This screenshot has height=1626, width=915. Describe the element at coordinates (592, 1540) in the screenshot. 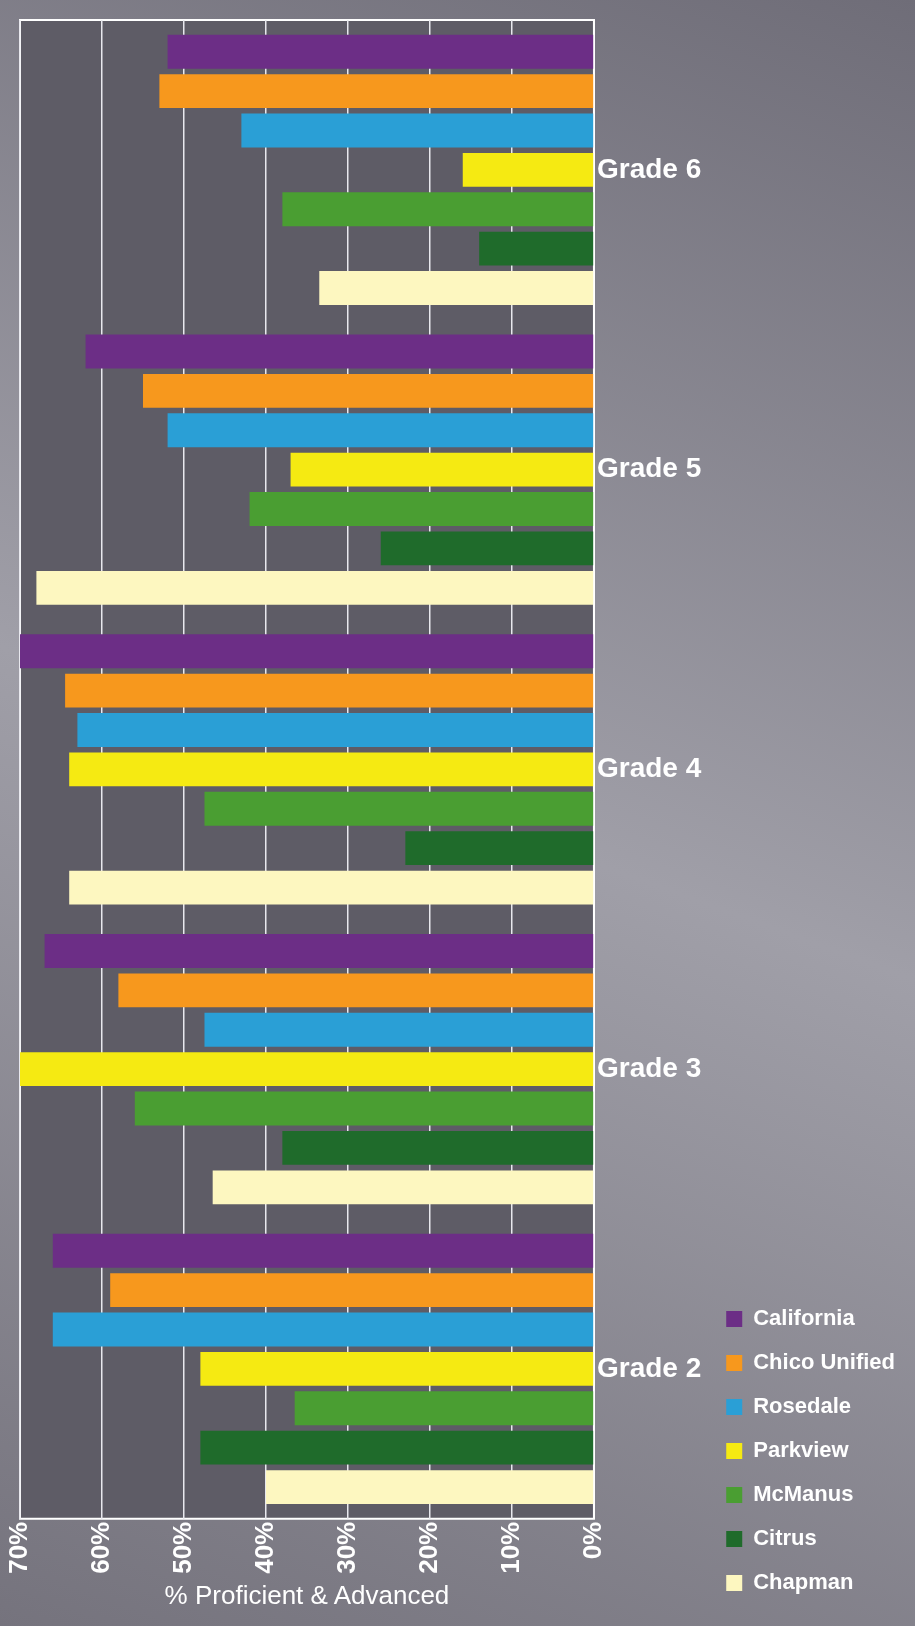

I see `x-tick-label: 0%` at that location.